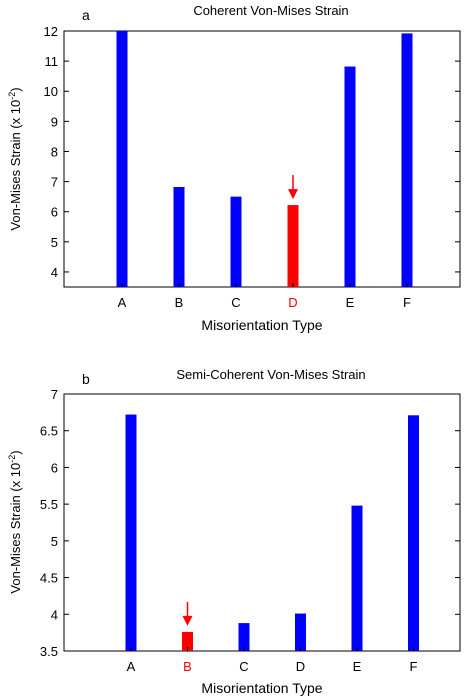  Describe the element at coordinates (51, 31) in the screenshot. I see `y-tick-label: 12` at that location.